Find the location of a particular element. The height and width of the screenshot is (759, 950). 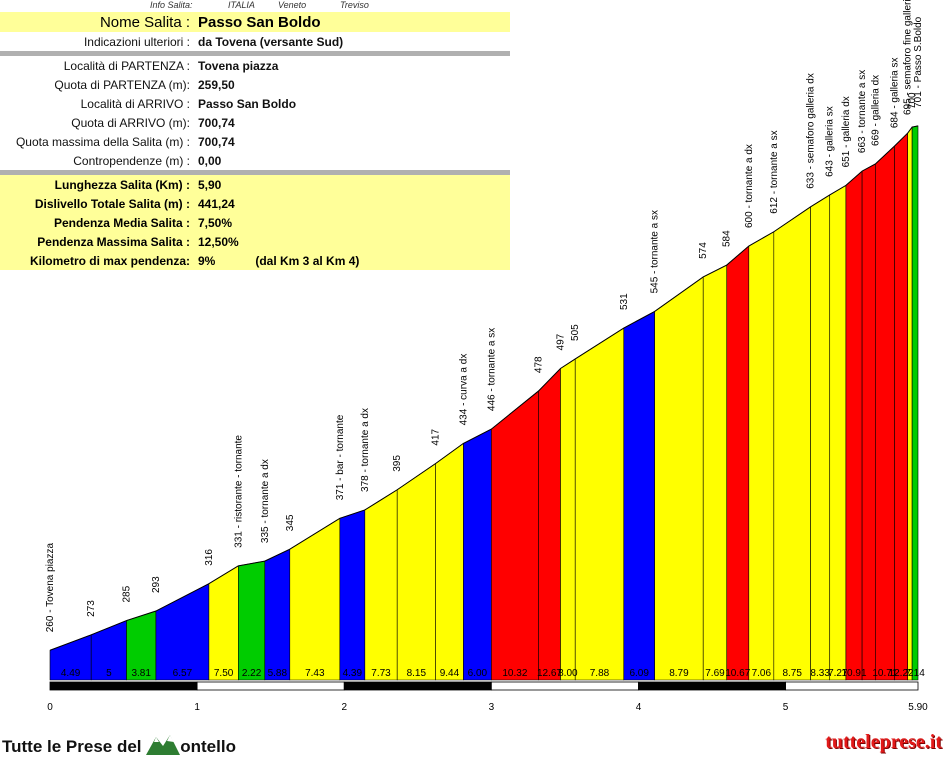

grade-label: 10.91 is located at coordinates (853, 673).